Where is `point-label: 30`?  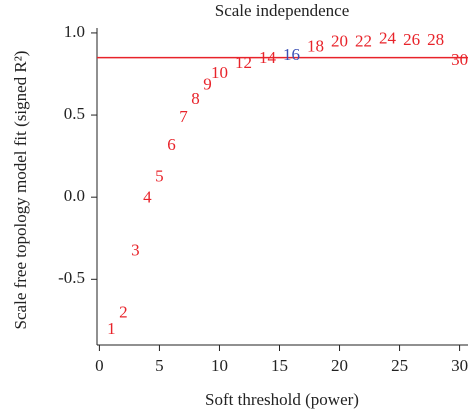 point-label: 30 is located at coordinates (459, 59).